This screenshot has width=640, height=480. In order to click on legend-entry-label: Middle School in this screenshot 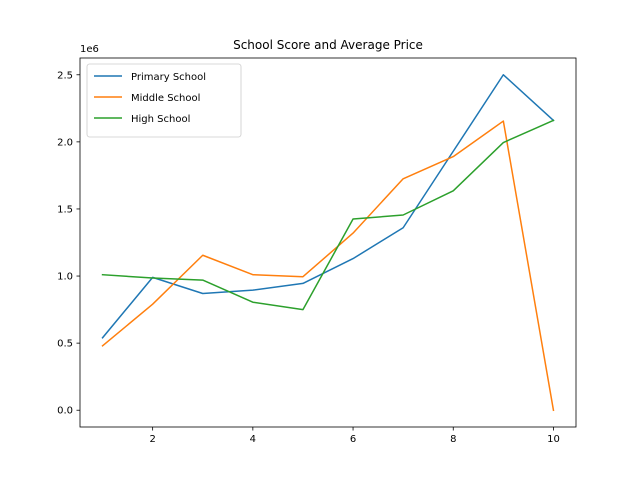, I will do `click(165, 98)`.